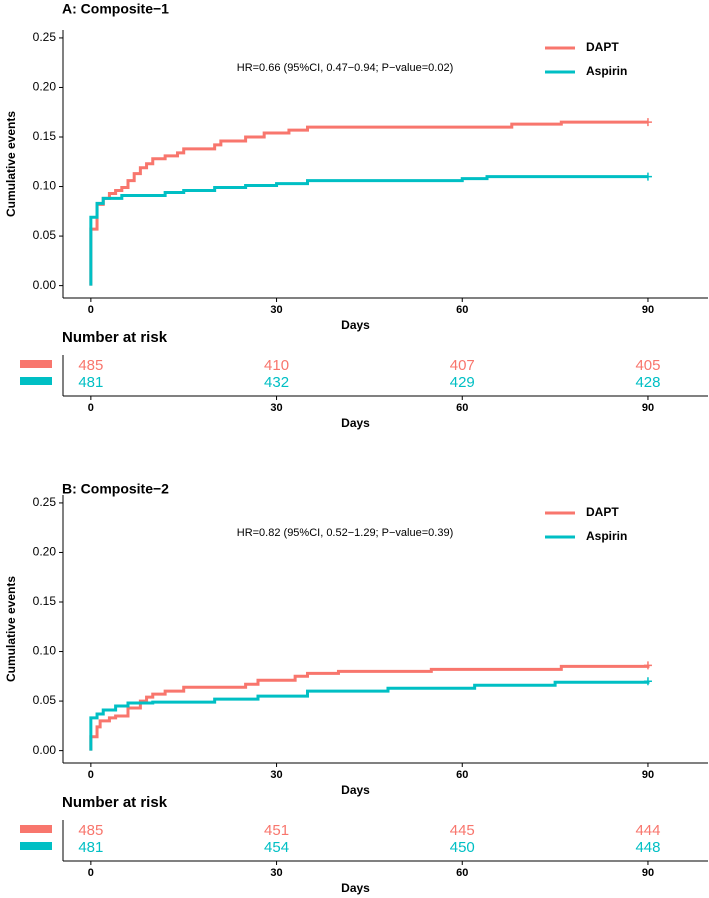 This screenshot has width=709, height=898. What do you see at coordinates (647, 847) in the screenshot?
I see `risk-count: 448` at bounding box center [647, 847].